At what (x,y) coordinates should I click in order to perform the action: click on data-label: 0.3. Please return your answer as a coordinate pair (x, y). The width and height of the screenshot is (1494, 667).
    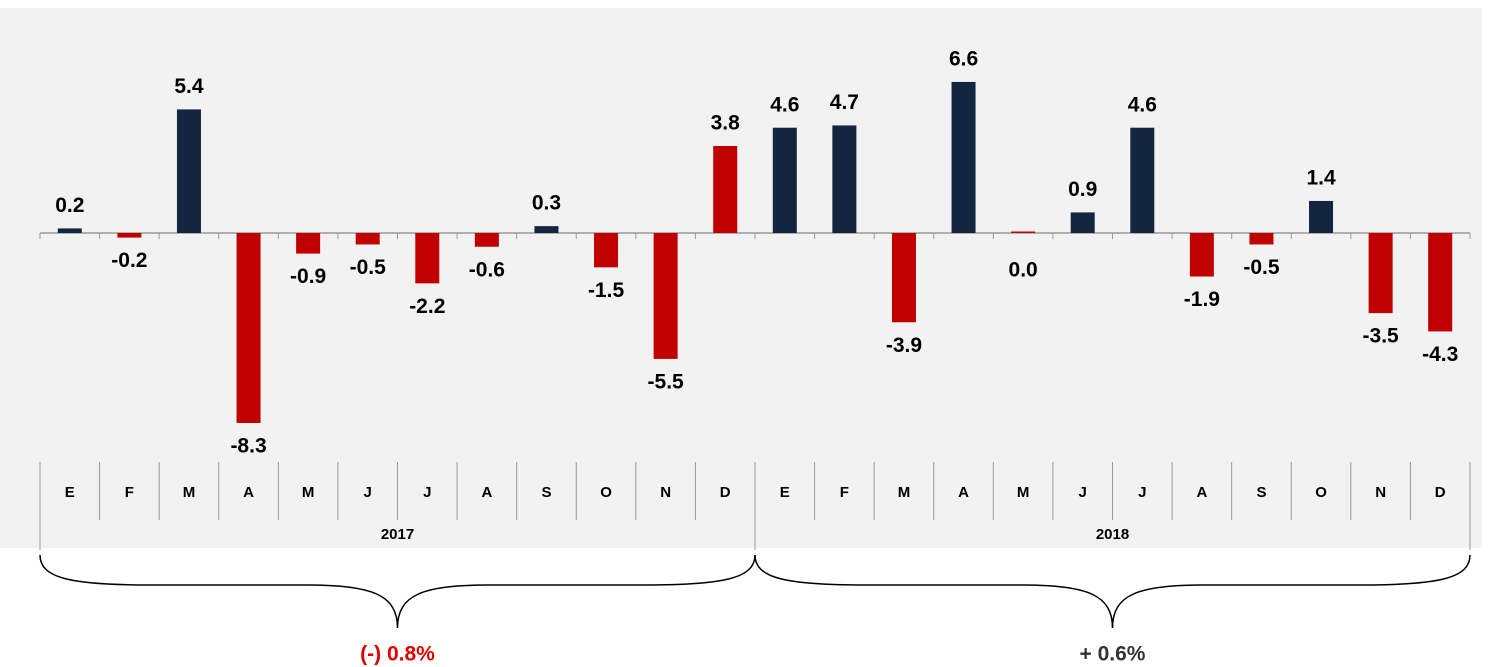
    Looking at the image, I should click on (546, 203).